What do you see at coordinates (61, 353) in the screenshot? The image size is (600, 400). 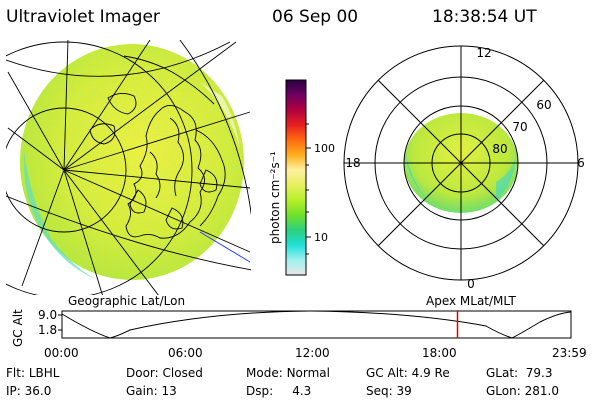 I see `timeline-xtick-0000: 00:00` at bounding box center [61, 353].